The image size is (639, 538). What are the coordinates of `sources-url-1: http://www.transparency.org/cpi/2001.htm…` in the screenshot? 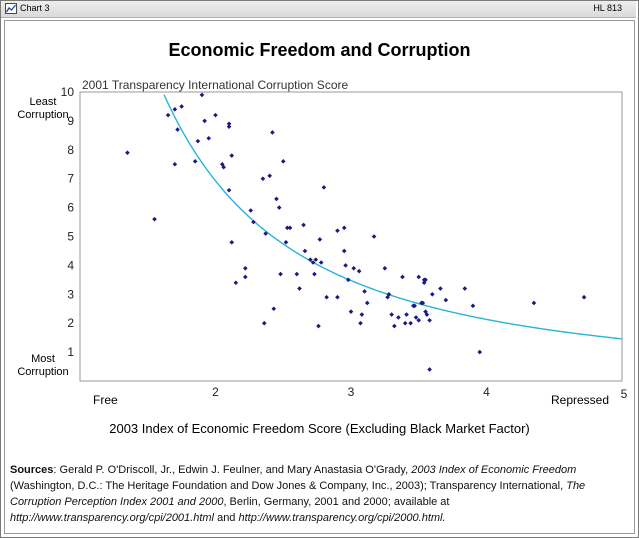 It's located at (112, 518).